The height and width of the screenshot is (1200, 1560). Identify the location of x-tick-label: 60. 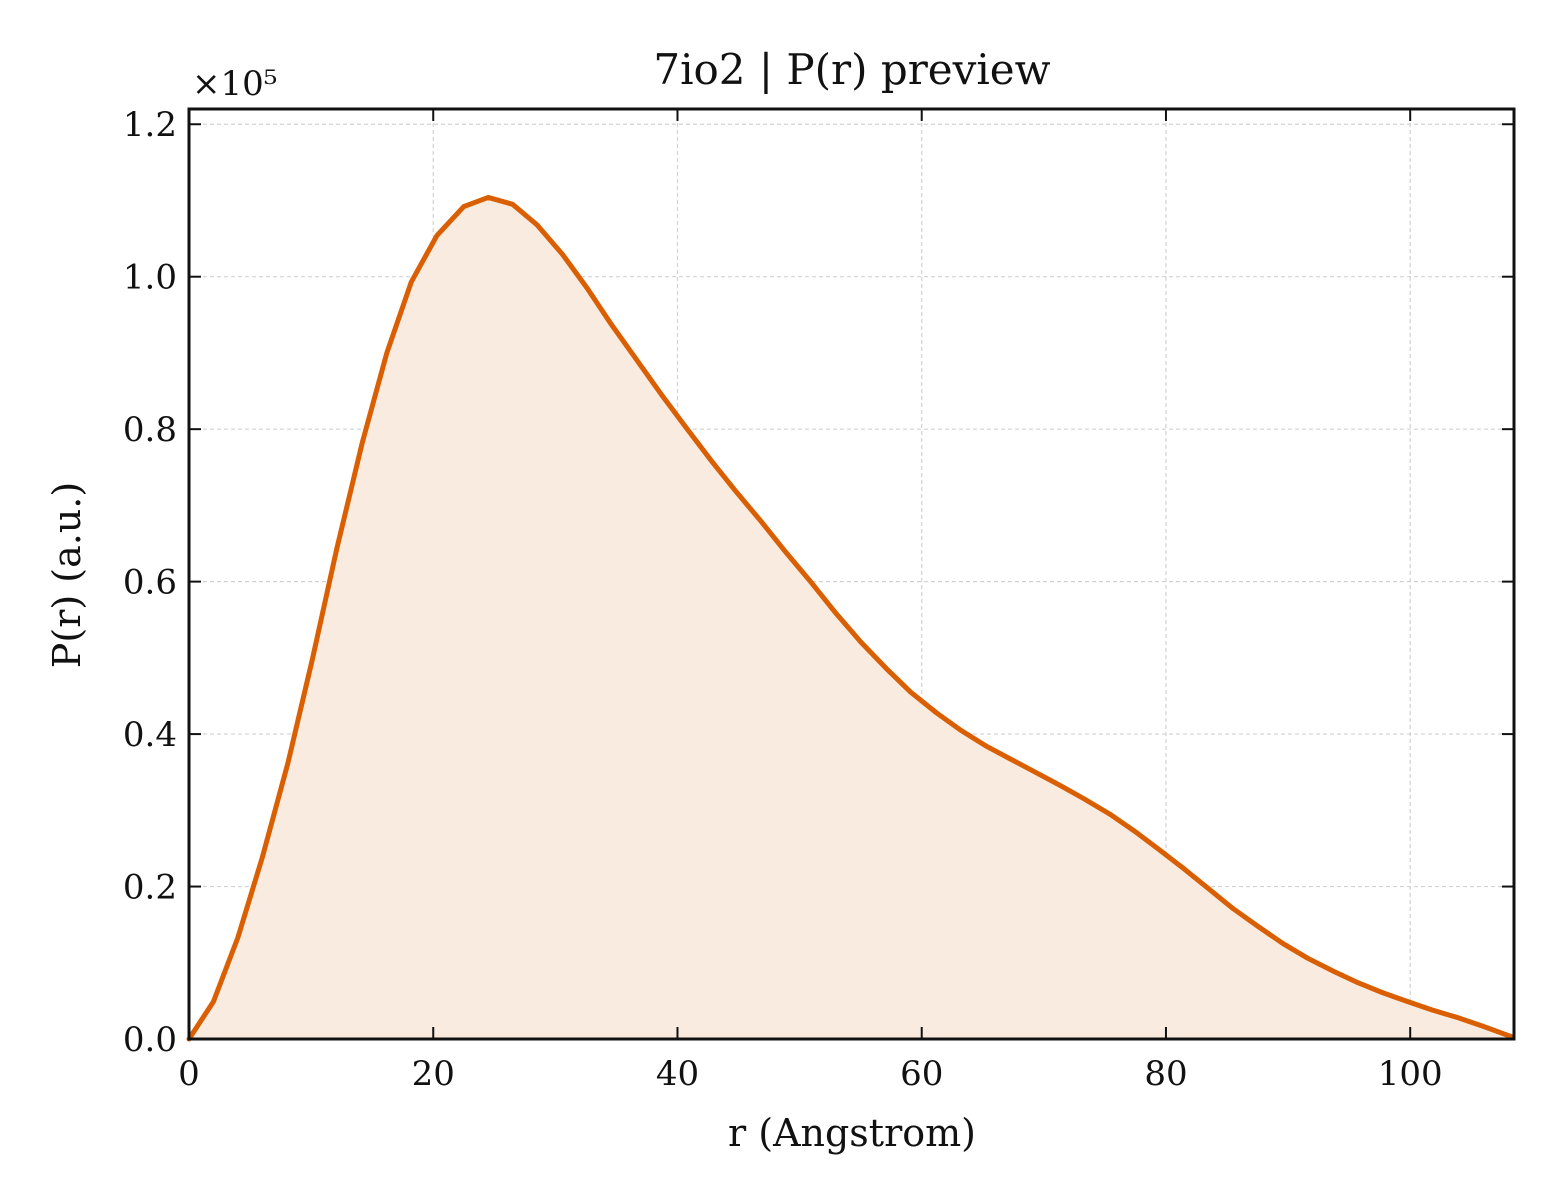
(921, 1074).